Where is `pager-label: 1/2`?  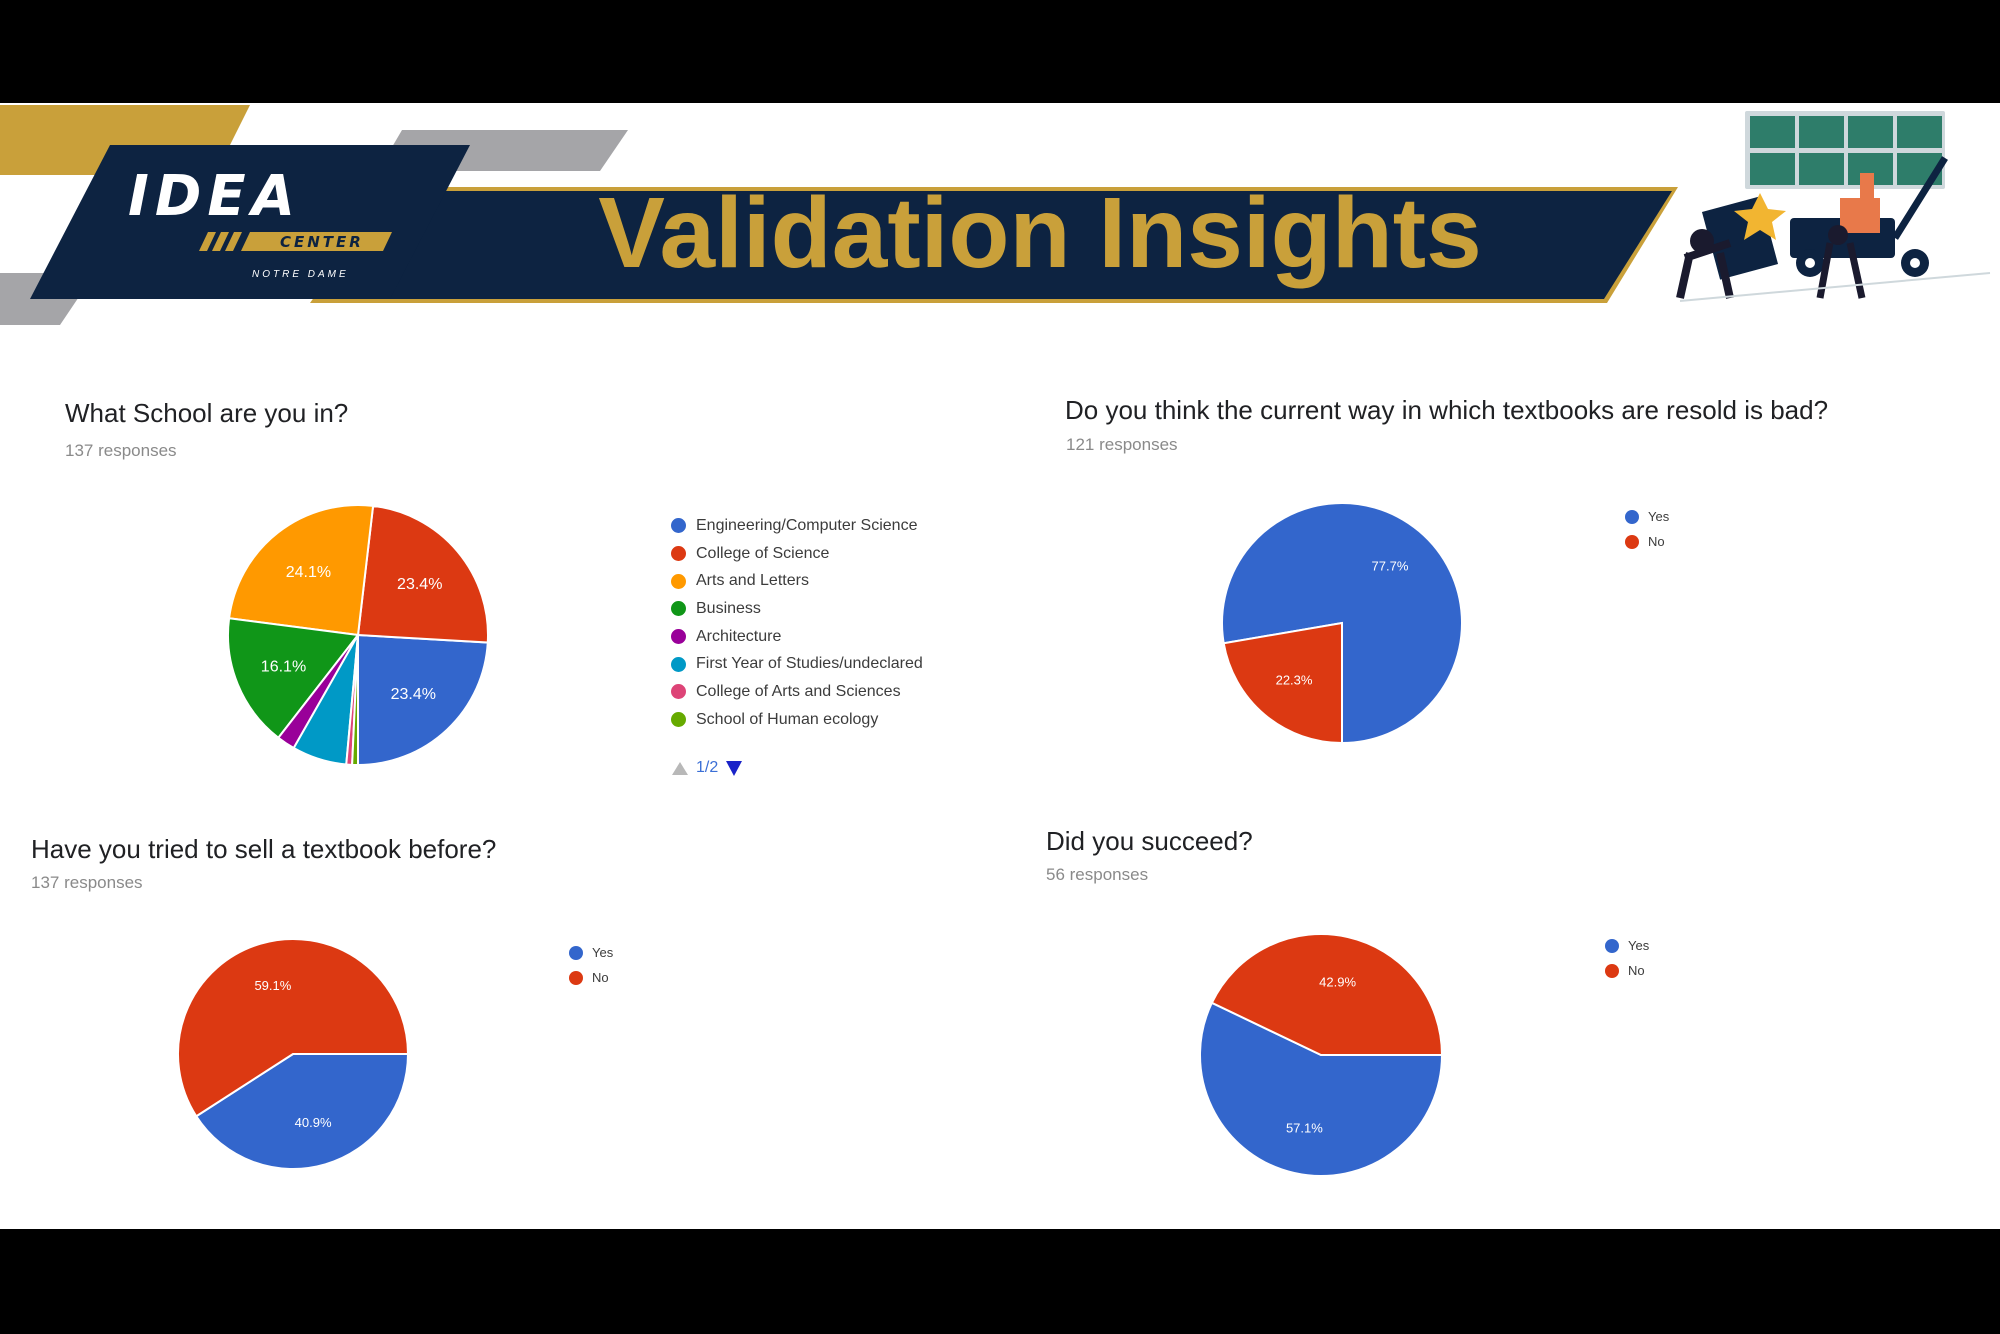
pager-label: 1/2 is located at coordinates (707, 767).